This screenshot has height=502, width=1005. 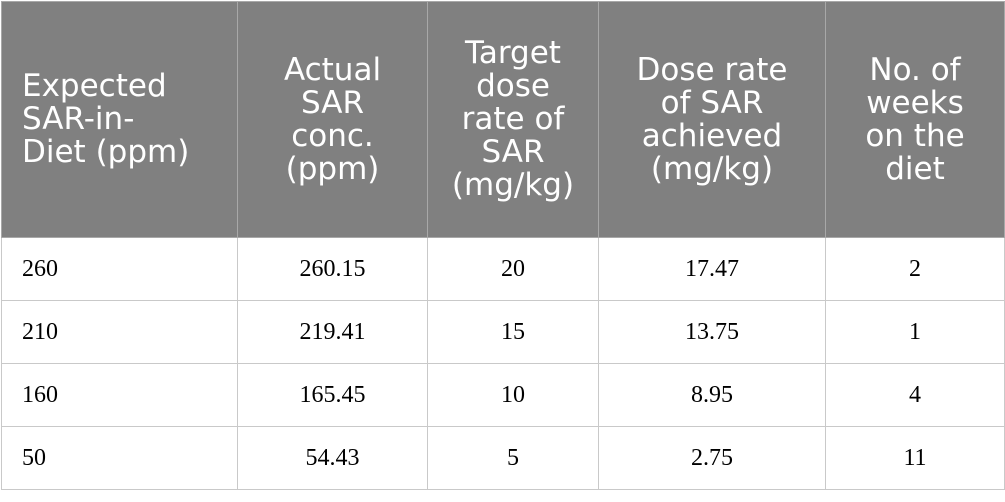 I want to click on header-line: conc., so click(x=332, y=135).